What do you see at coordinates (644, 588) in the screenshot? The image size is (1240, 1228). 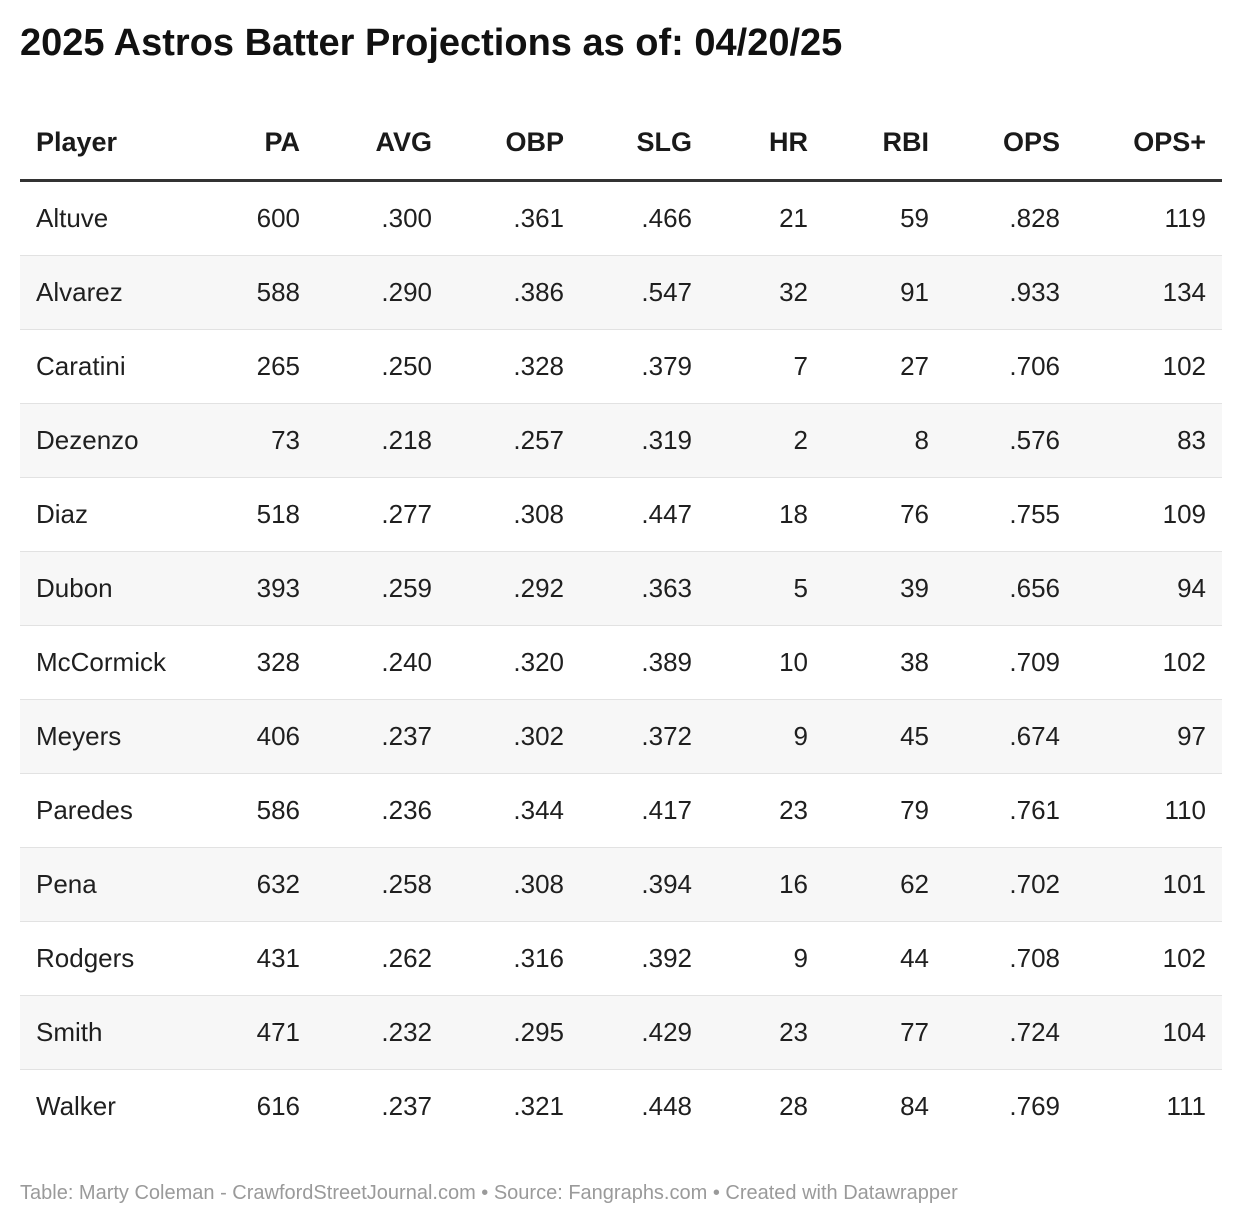 I see `stat-cell-slg: .363` at bounding box center [644, 588].